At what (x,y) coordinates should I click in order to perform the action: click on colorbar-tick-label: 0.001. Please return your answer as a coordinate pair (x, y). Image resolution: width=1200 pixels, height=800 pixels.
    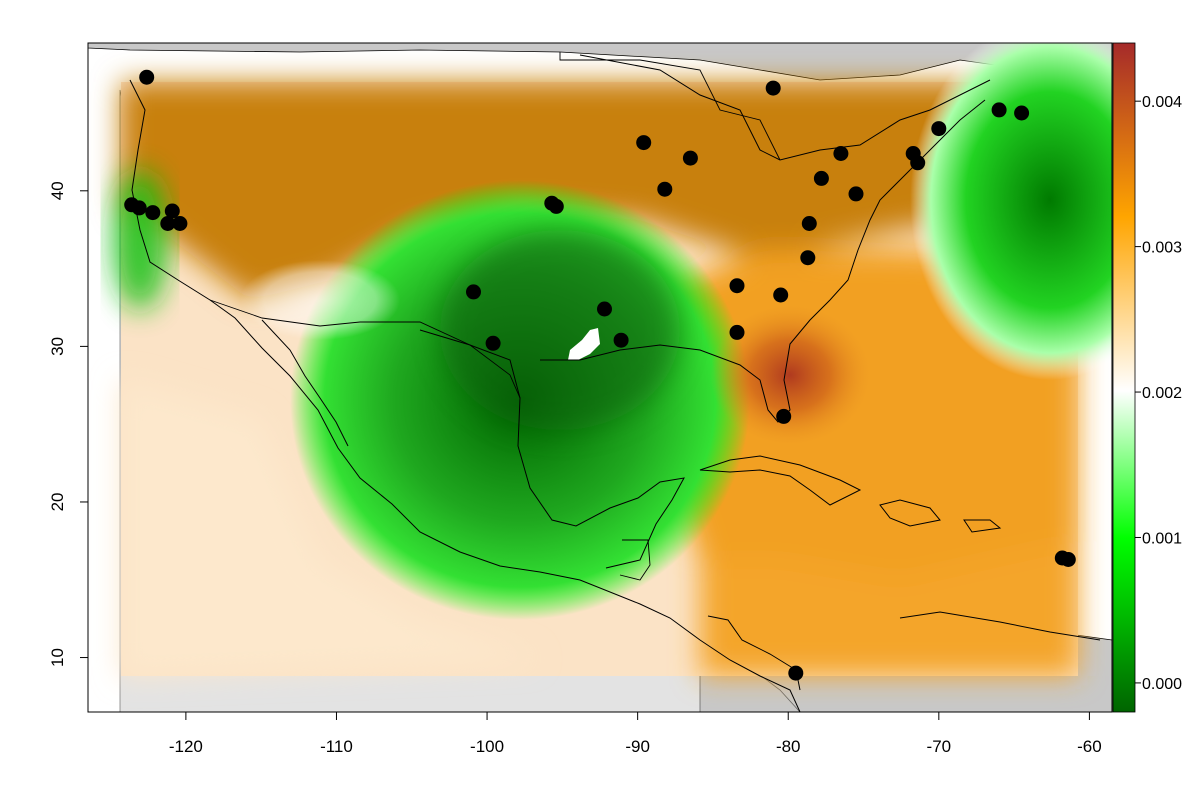
    Looking at the image, I should click on (1162, 538).